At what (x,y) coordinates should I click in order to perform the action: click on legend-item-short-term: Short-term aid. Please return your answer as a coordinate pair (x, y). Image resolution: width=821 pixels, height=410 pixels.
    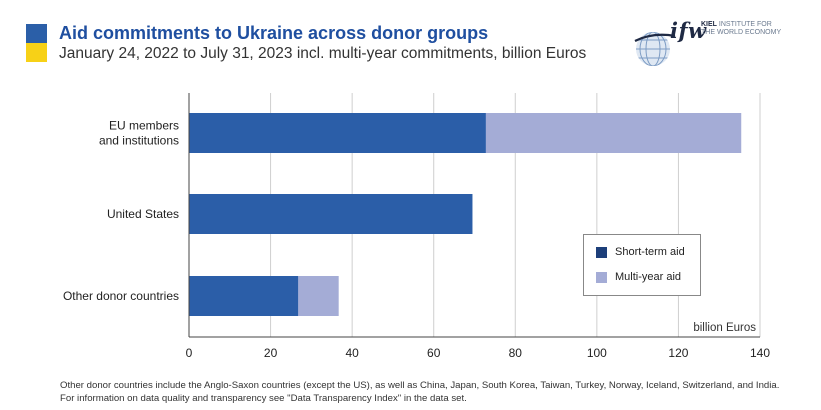
    Looking at the image, I should click on (640, 252).